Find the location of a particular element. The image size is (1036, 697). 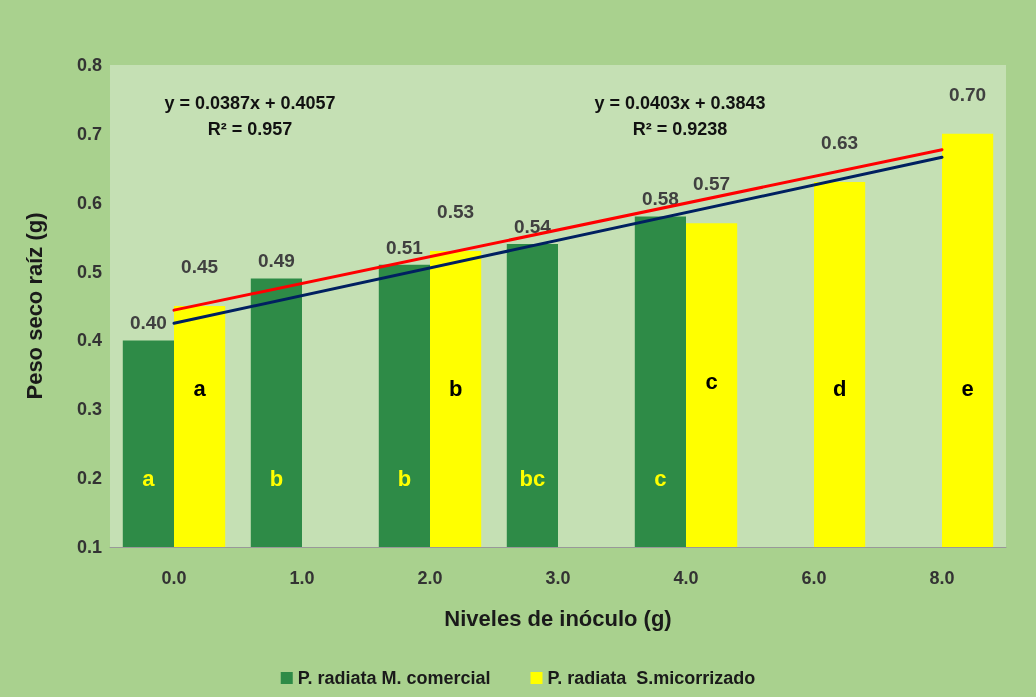

y-tick-label: 0.1 is located at coordinates (89, 547).